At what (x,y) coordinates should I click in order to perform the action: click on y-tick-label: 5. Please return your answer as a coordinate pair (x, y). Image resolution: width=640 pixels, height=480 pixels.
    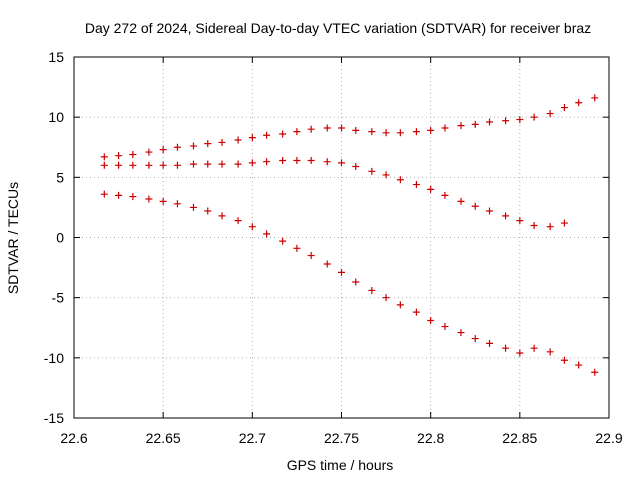
    Looking at the image, I should click on (60, 177).